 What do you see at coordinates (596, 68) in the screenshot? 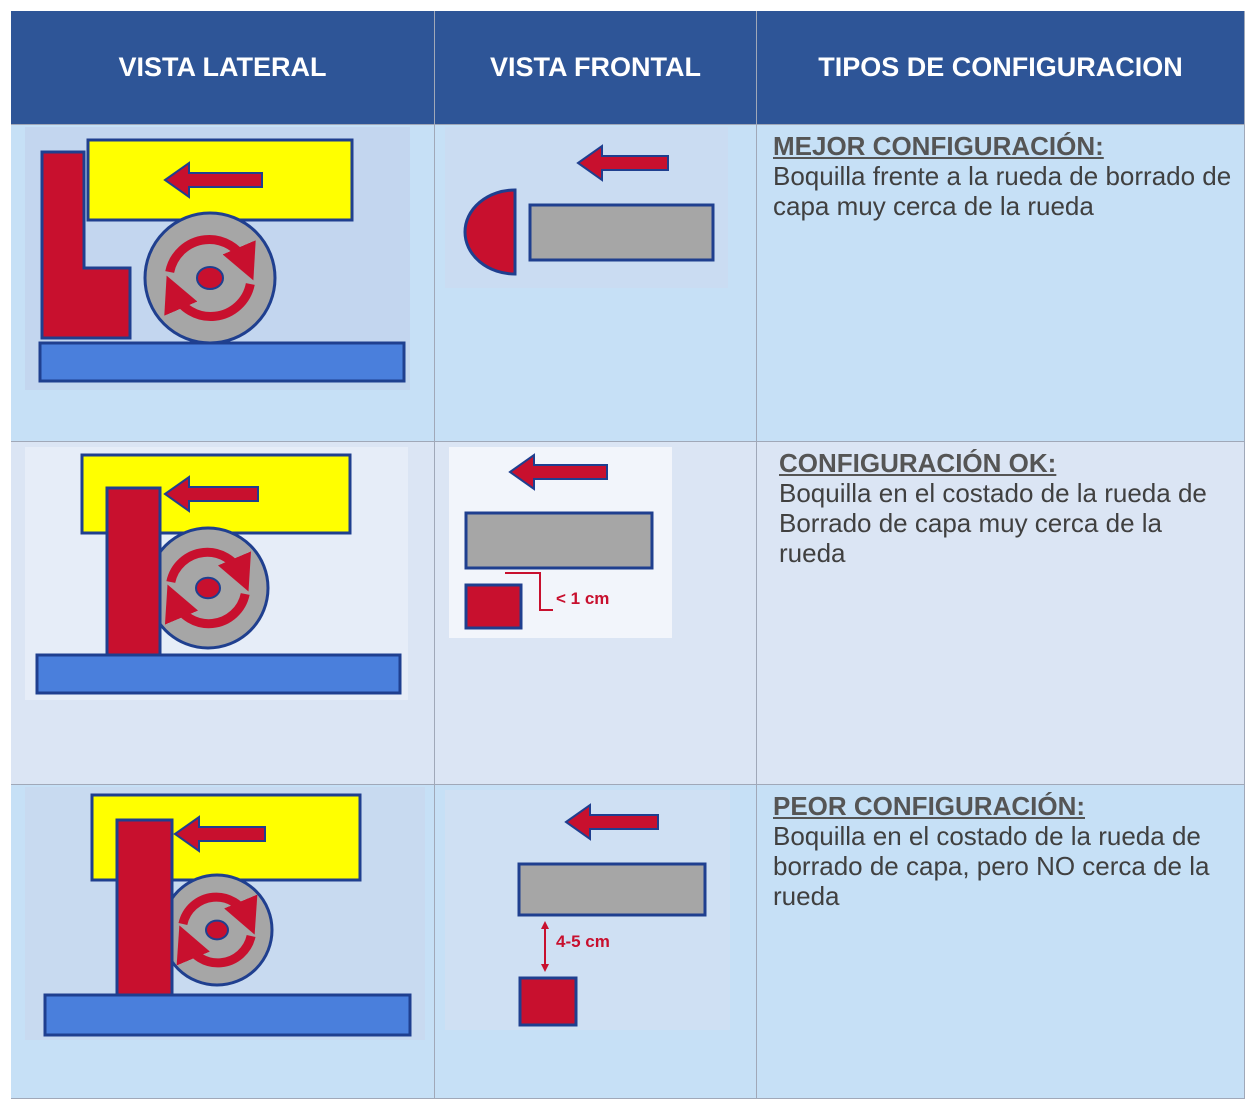
I see `header-cell: VISTA FRONTAL` at bounding box center [596, 68].